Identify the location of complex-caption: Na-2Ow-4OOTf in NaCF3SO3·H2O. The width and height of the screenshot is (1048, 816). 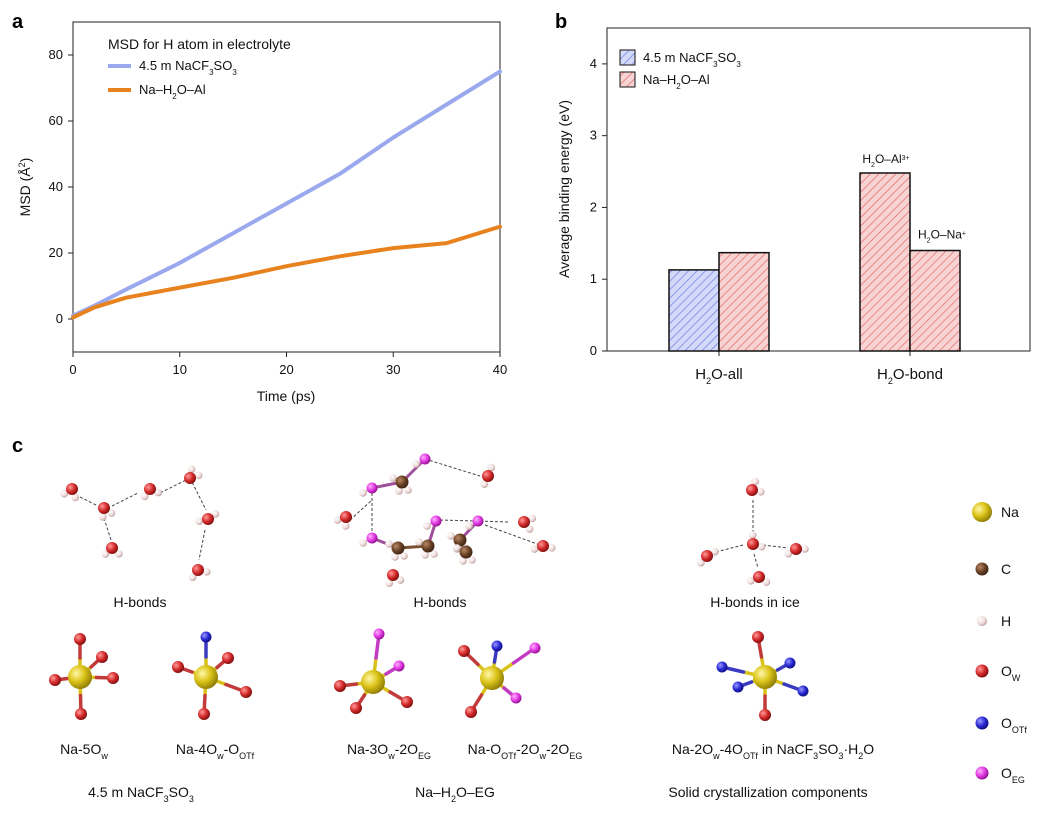
(773, 751).